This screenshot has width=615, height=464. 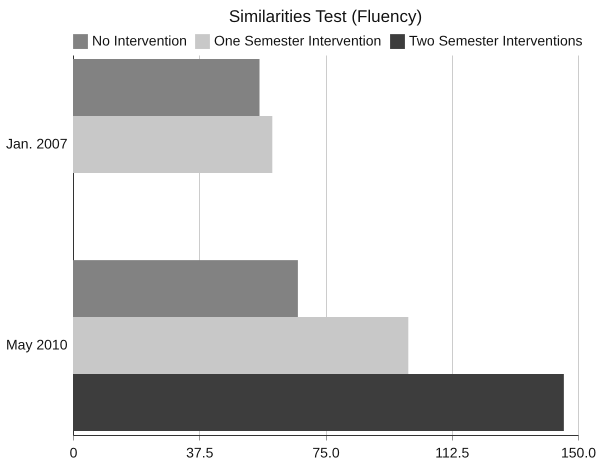 I want to click on x-tick-label: 150.0, so click(x=578, y=452).